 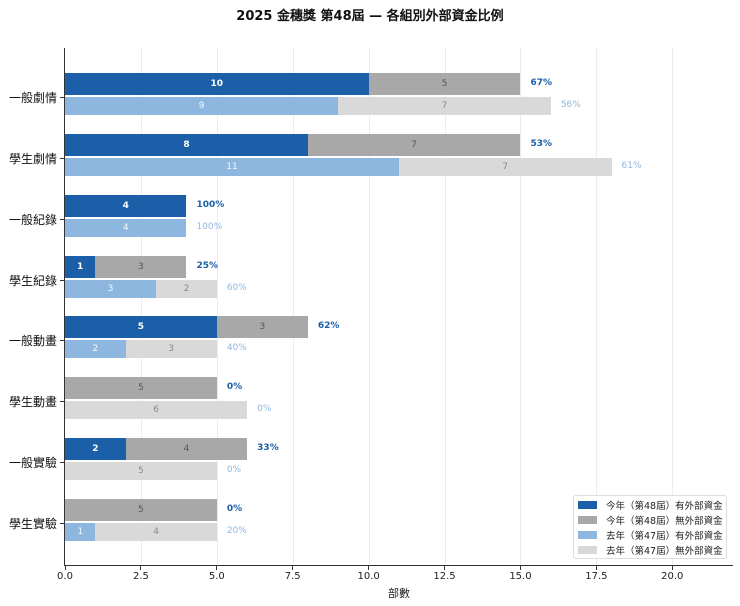 I want to click on legend-item: 去年（第47屆）有外部資金, so click(x=650, y=535).